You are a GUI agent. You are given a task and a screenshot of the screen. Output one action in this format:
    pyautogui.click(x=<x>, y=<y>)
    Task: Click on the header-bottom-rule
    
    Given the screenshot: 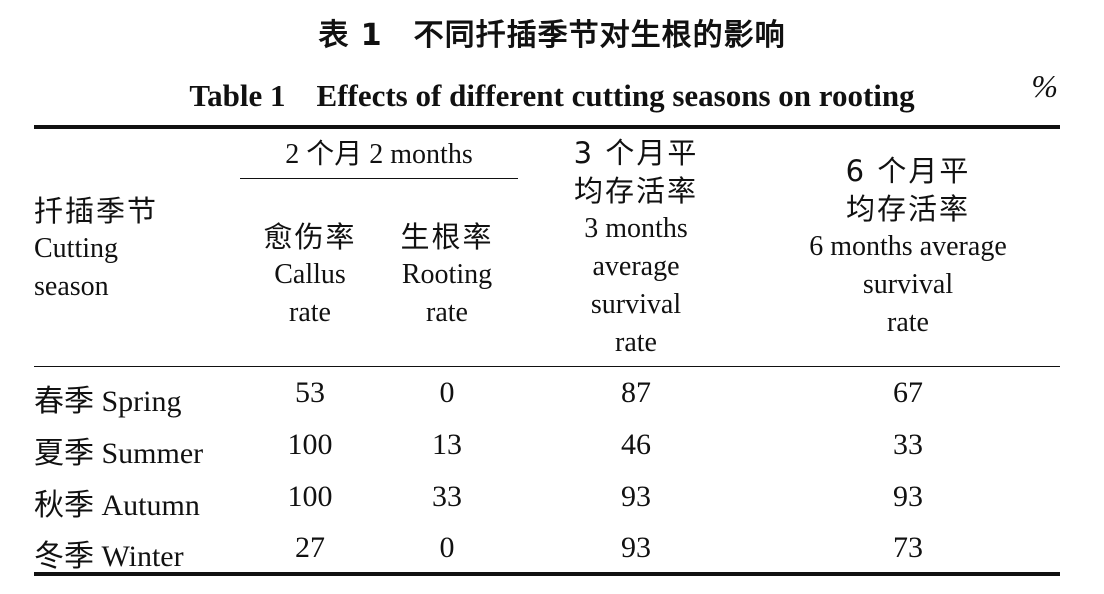 What is the action you would take?
    pyautogui.click(x=547, y=366)
    